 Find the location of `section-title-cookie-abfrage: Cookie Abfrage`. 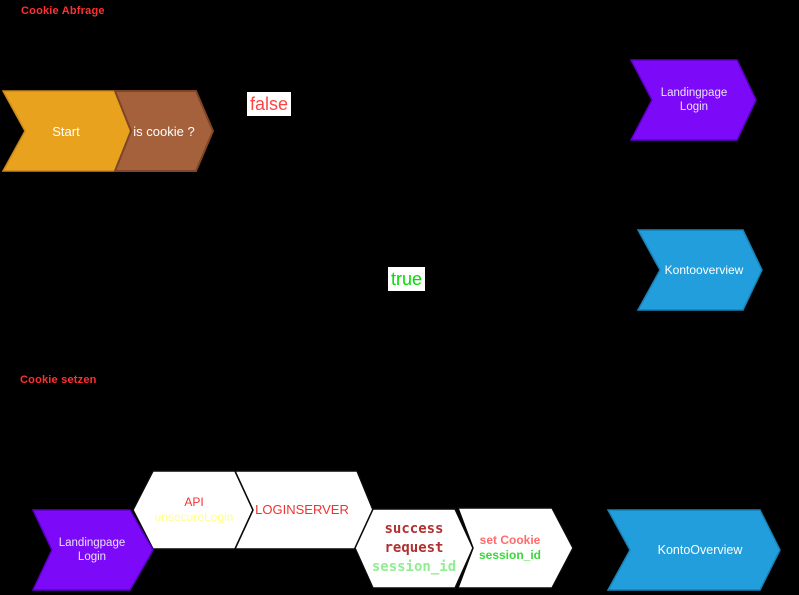

section-title-cookie-abfrage: Cookie Abfrage is located at coordinates (63, 11).